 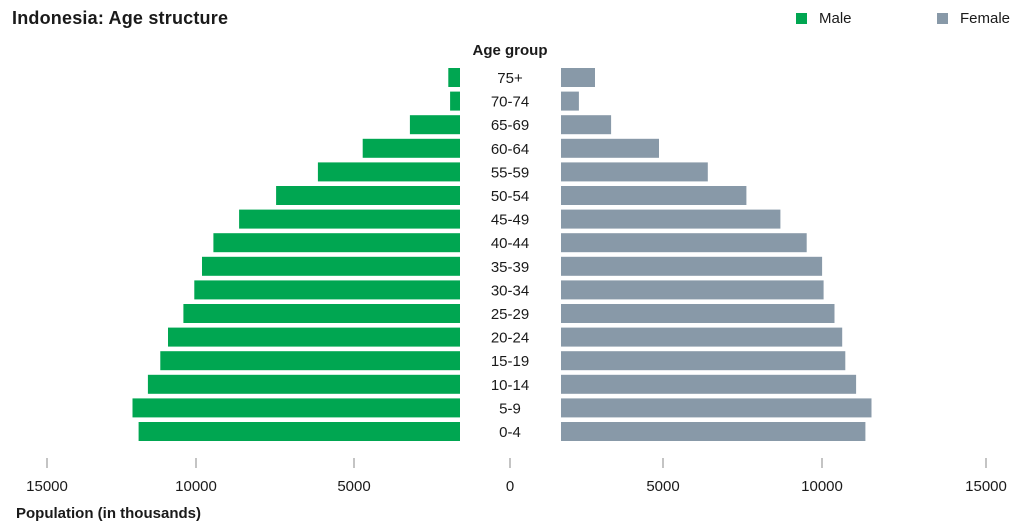 I want to click on age-group-label: 25-29, so click(x=510, y=314).